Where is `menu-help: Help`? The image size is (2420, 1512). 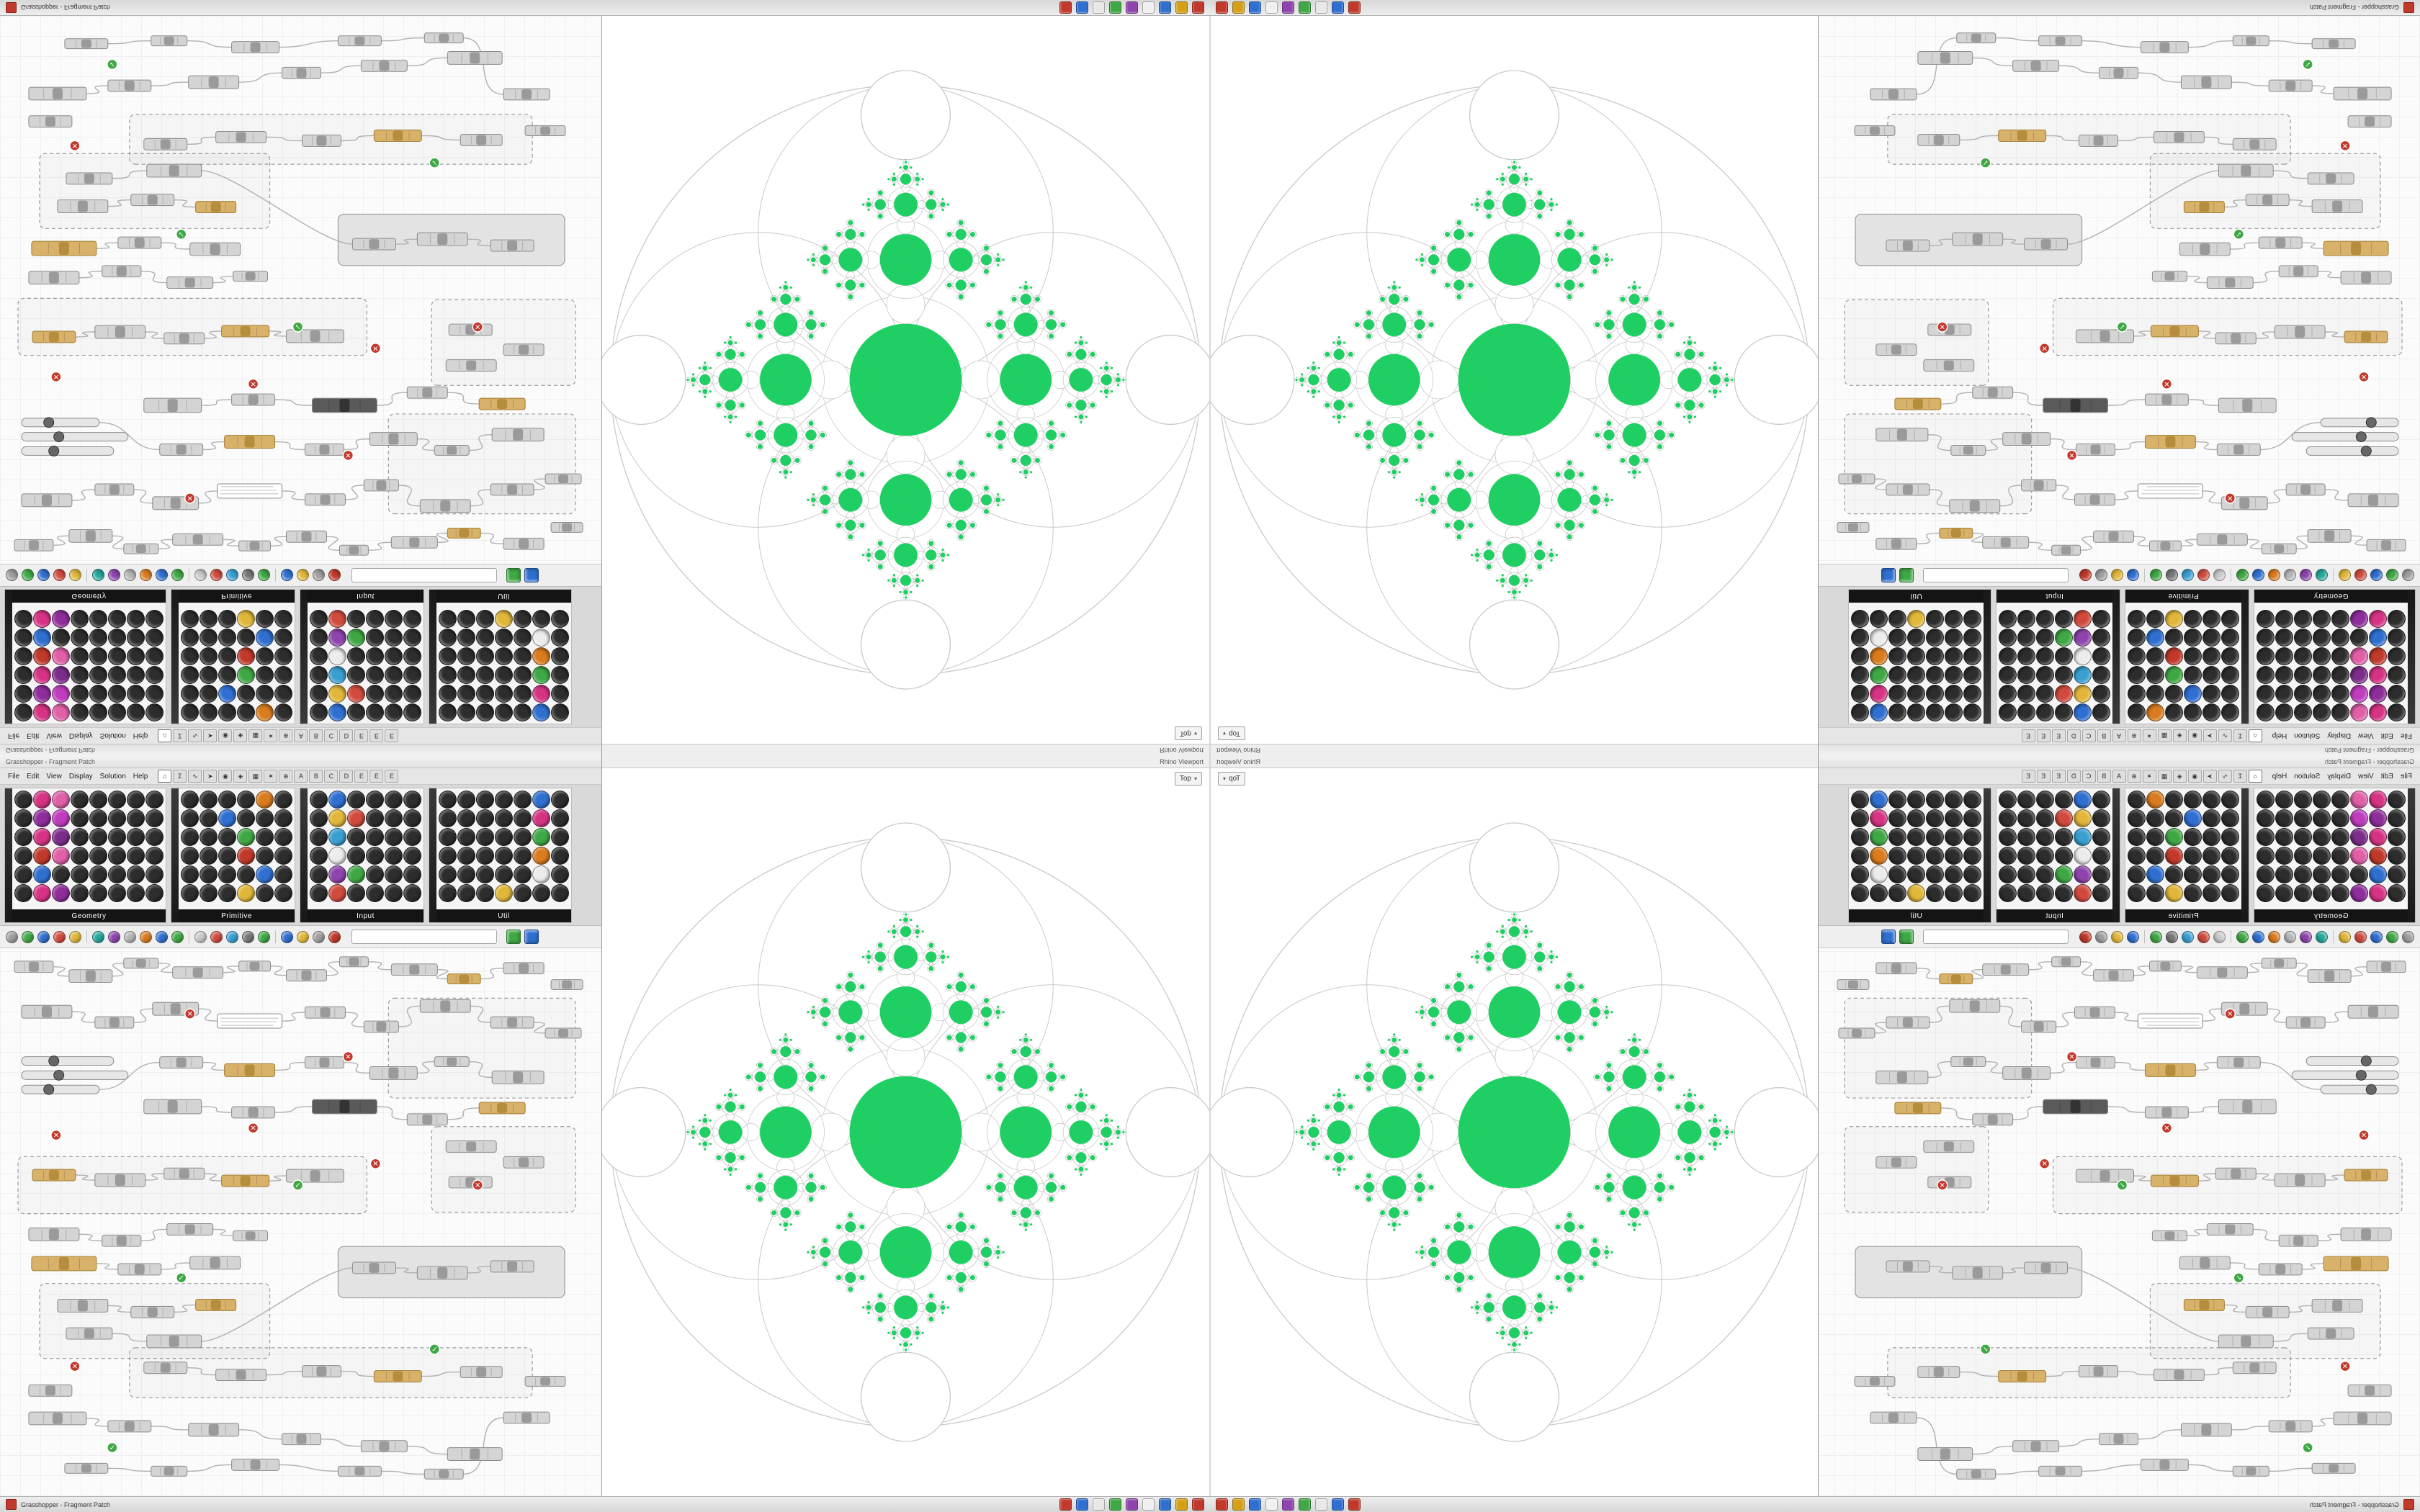
menu-help: Help is located at coordinates (140, 776).